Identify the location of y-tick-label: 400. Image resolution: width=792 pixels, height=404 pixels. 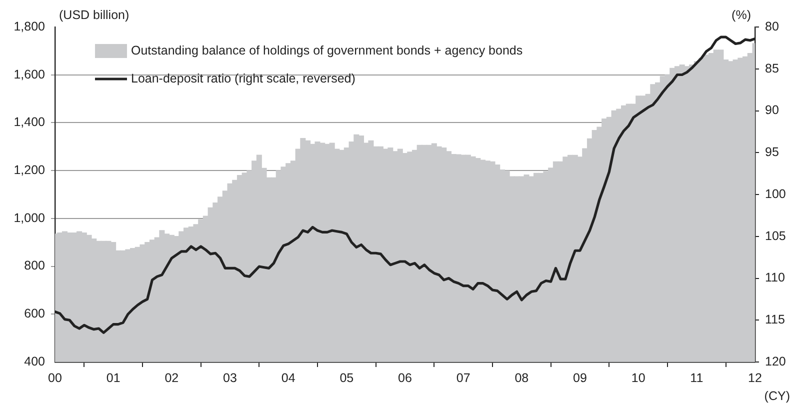
(35, 361).